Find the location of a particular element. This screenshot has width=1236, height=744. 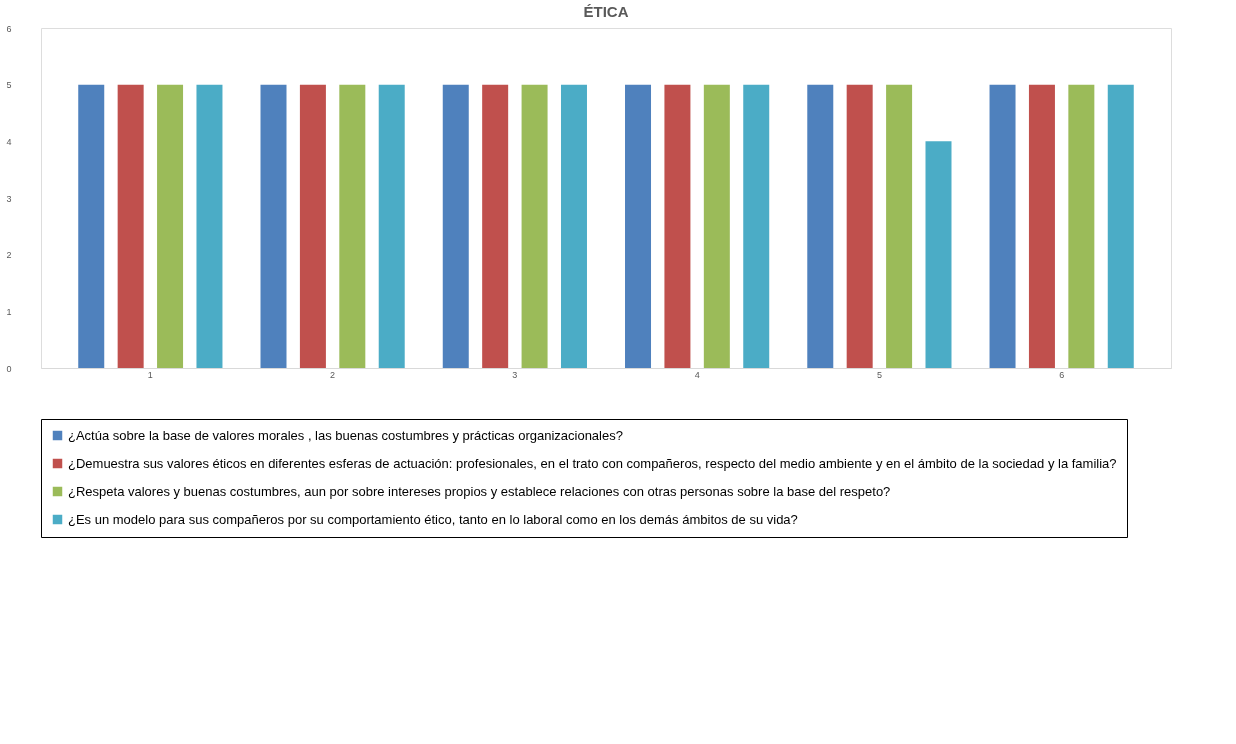

legend-label: ¿Demuestra sus valores éticos en diferentes esferas de actuación: profesionales, en el trato con compañeros, respecto del medio ambiente y en el ámbito de la sociedad y la familia? is located at coordinates (592, 463).